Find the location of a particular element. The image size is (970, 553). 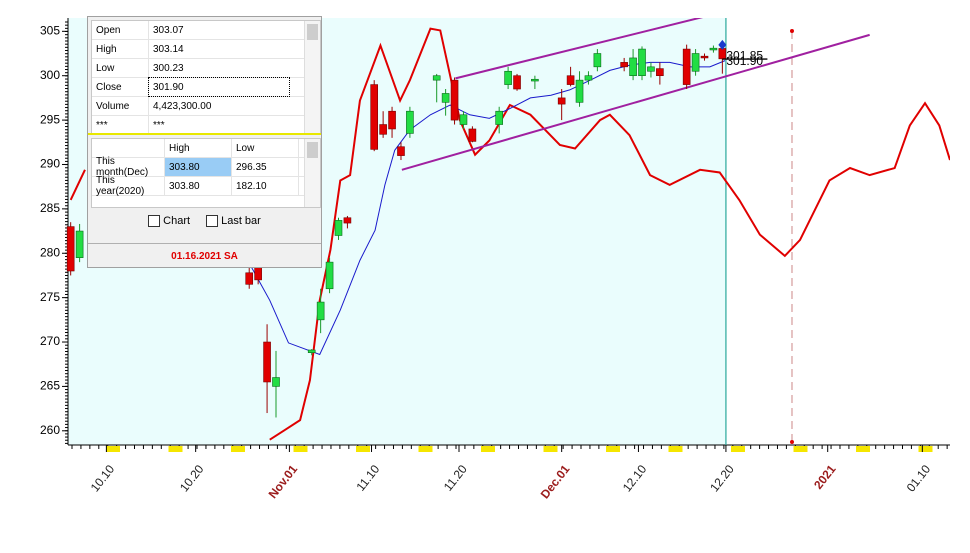

checkbox: Chart is located at coordinates (169, 221).